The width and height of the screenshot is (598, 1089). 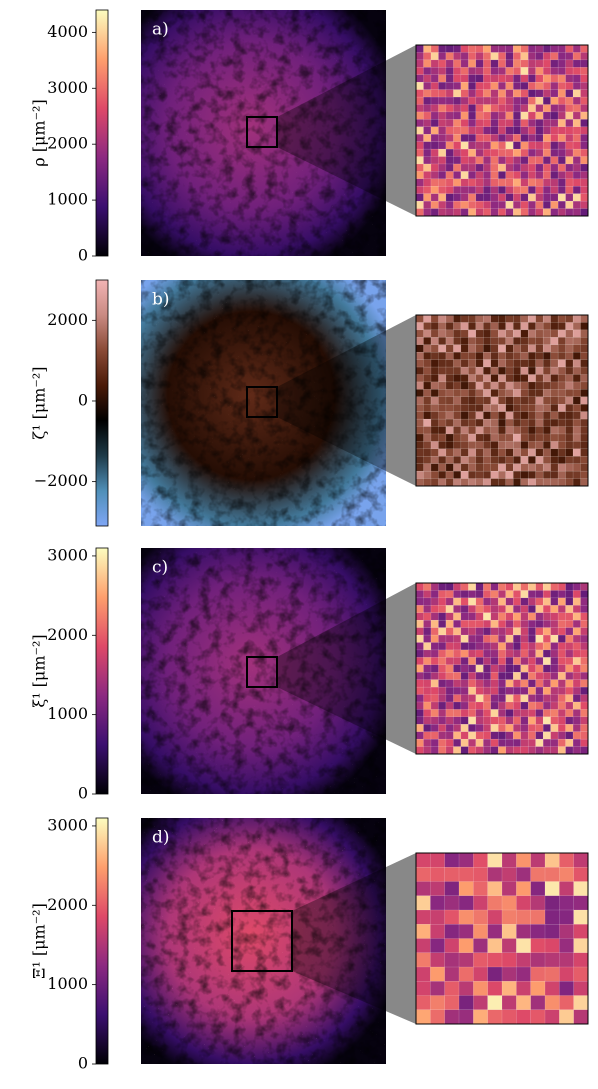 I want to click on zoom-shade, so click(x=331, y=669).